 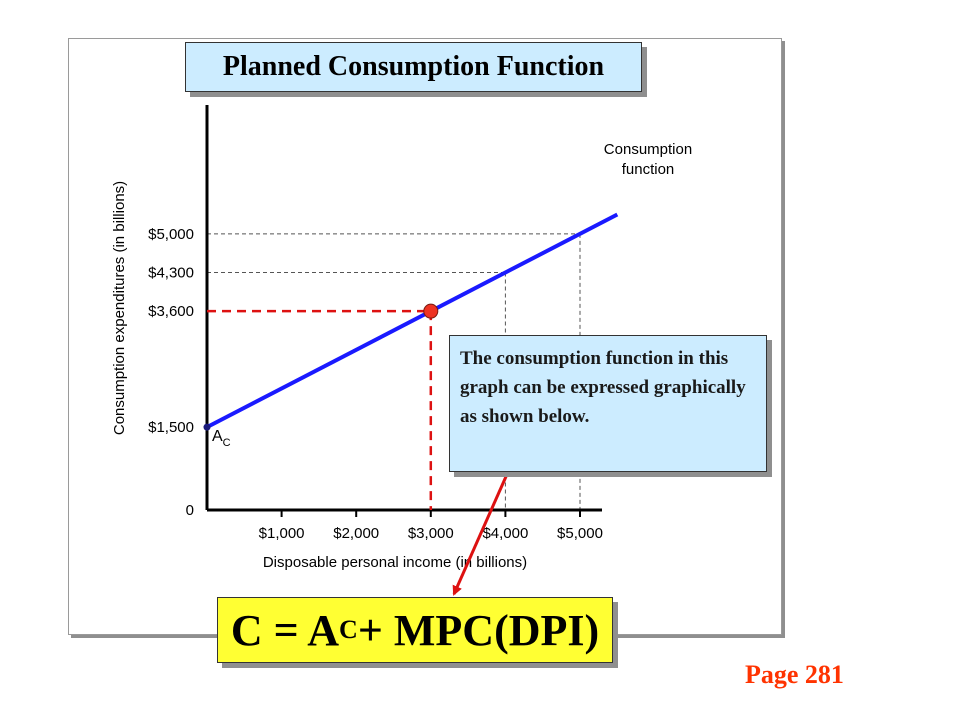 I want to click on intercept-point, so click(x=207, y=427).